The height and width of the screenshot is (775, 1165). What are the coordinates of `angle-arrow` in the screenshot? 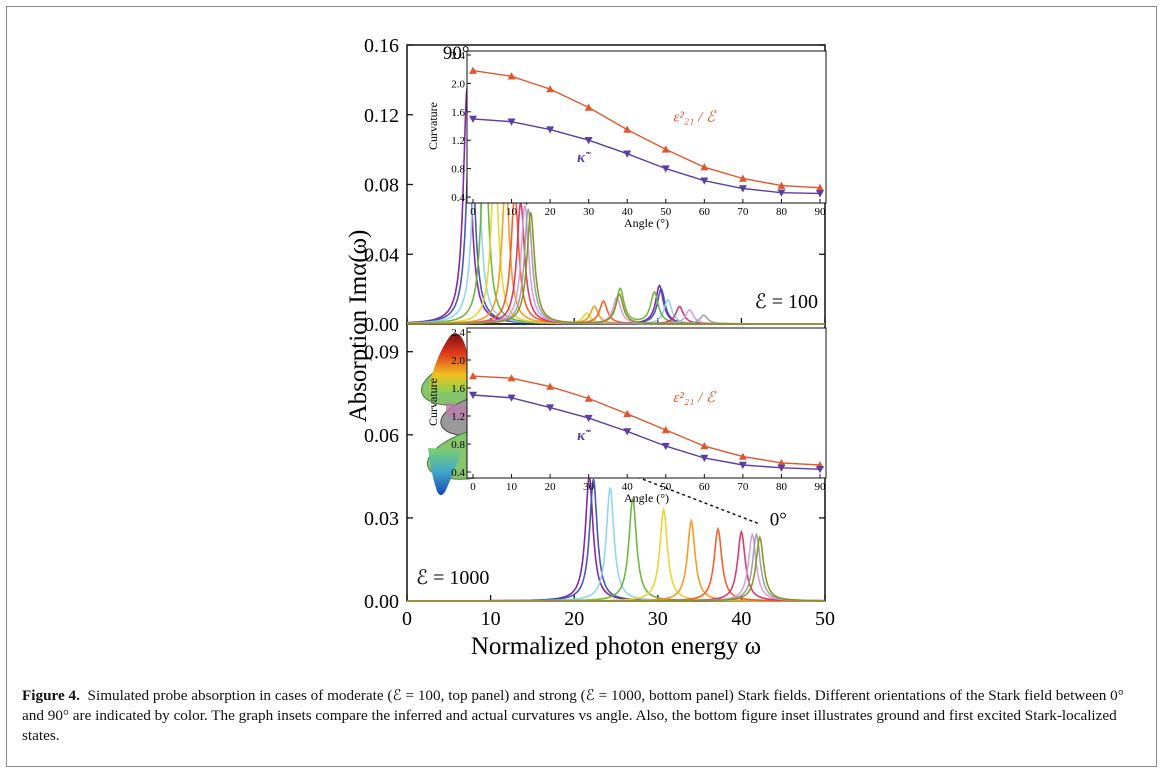 It's located at (670, 489).